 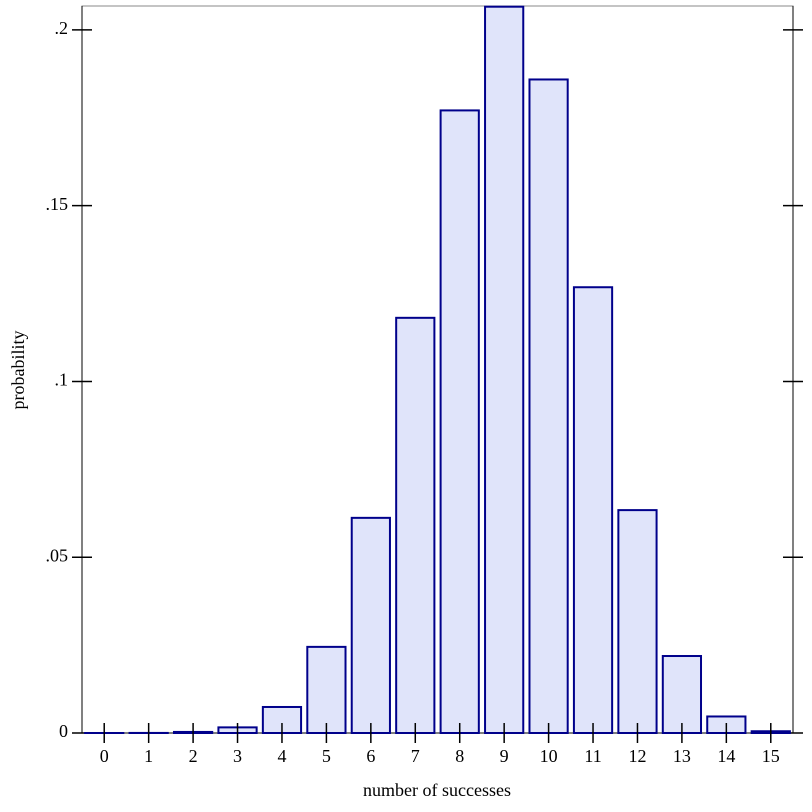 What do you see at coordinates (415, 756) in the screenshot?
I see `x-tick-label: 7` at bounding box center [415, 756].